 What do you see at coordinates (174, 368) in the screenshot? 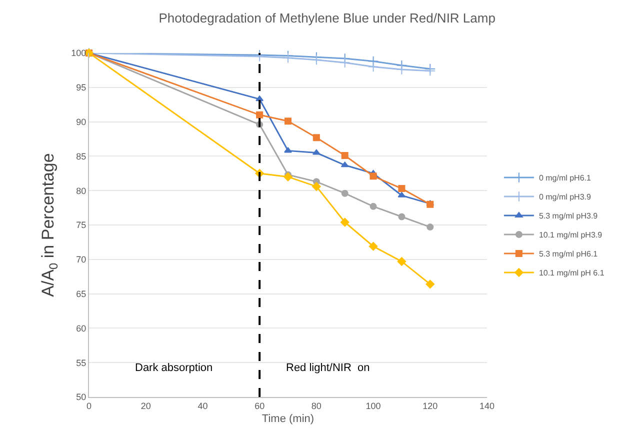
I see `annotation: Dark absorption` at bounding box center [174, 368].